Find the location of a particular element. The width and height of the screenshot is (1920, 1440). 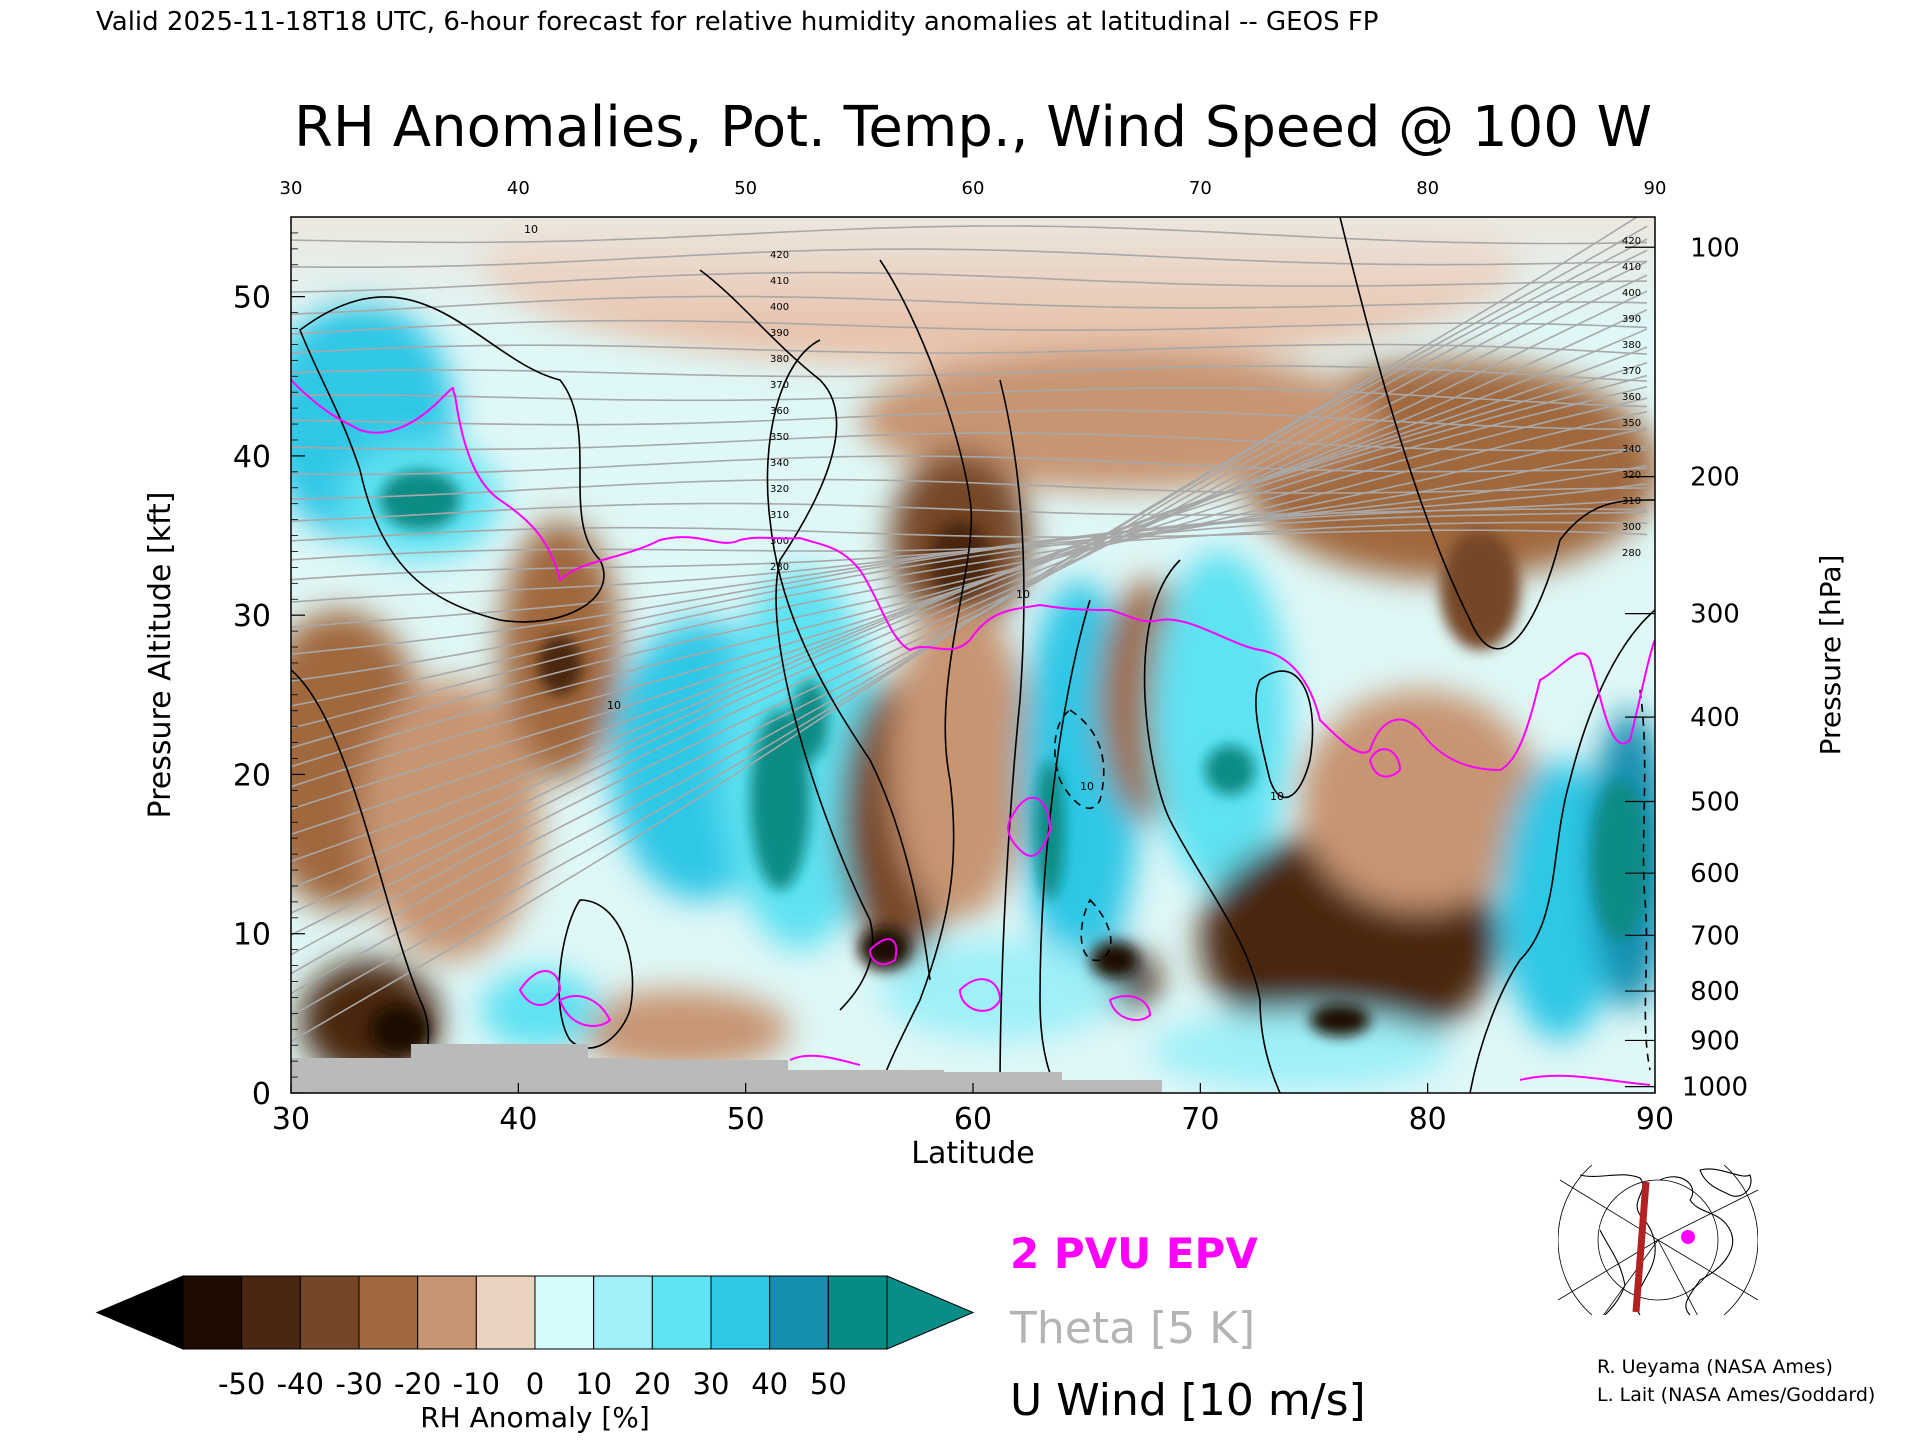

pressure-tick-label: 100 is located at coordinates (1715, 248).